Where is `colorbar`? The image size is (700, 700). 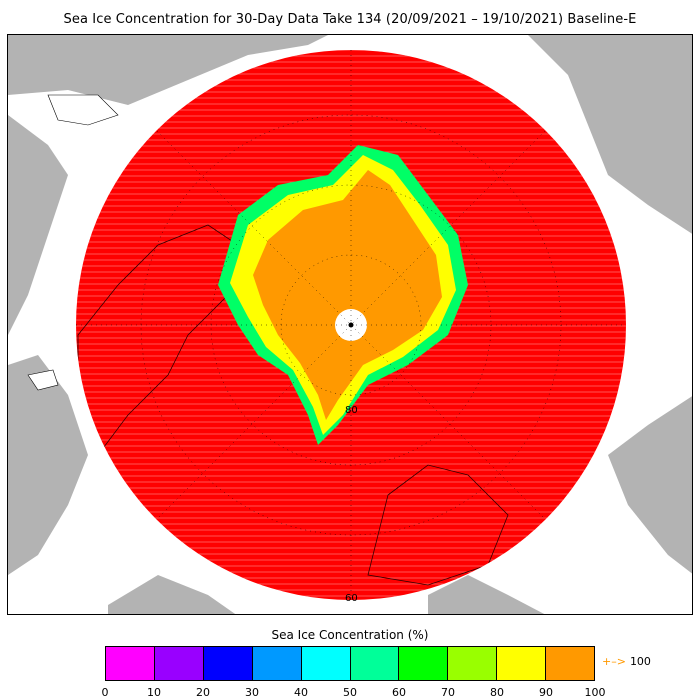
colorbar is located at coordinates (350, 663).